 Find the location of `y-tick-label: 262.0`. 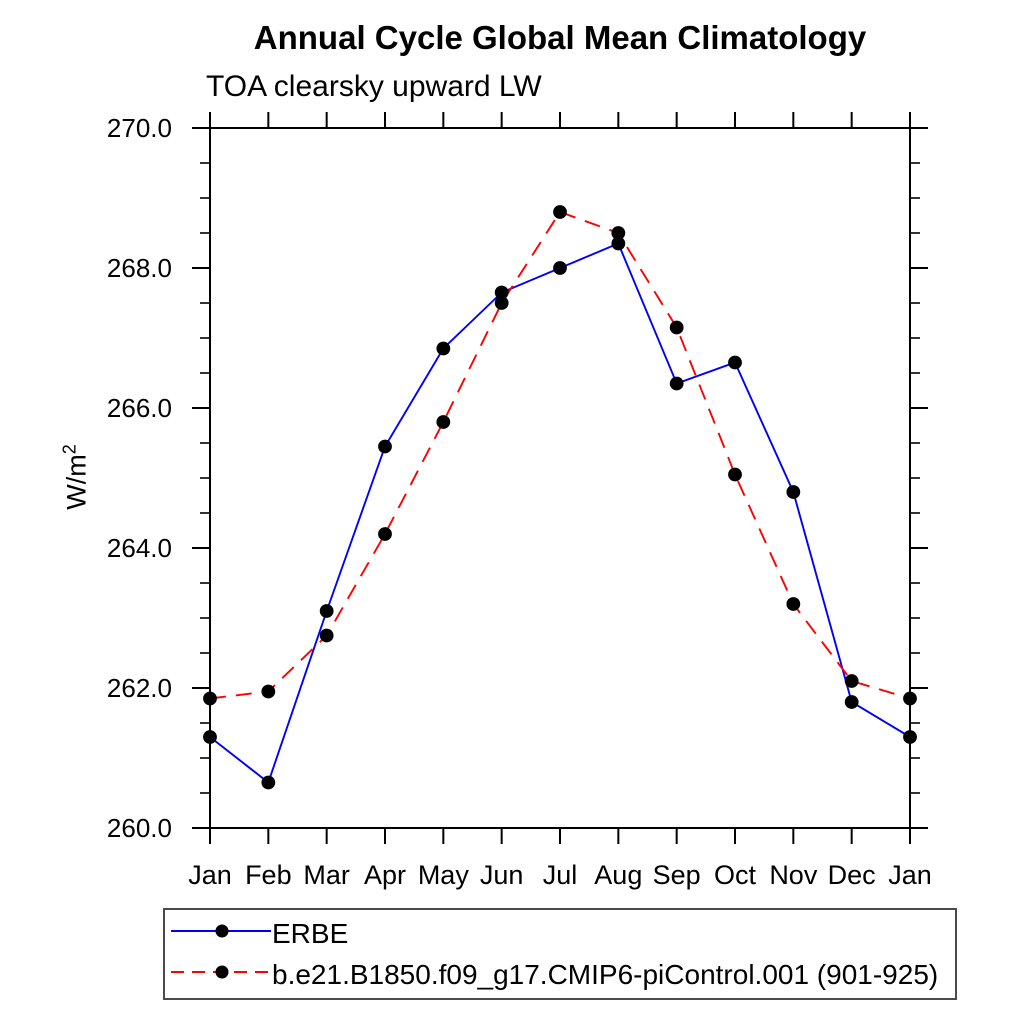

y-tick-label: 262.0 is located at coordinates (139, 688).